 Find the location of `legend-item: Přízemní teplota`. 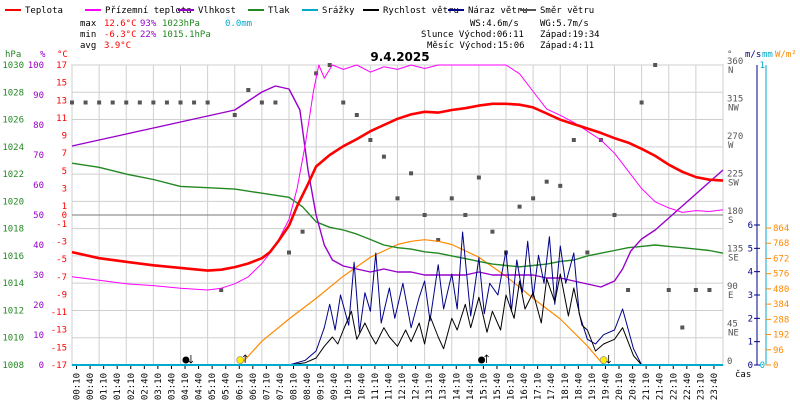

legend-item: Přízemní teplota is located at coordinates (148, 11).